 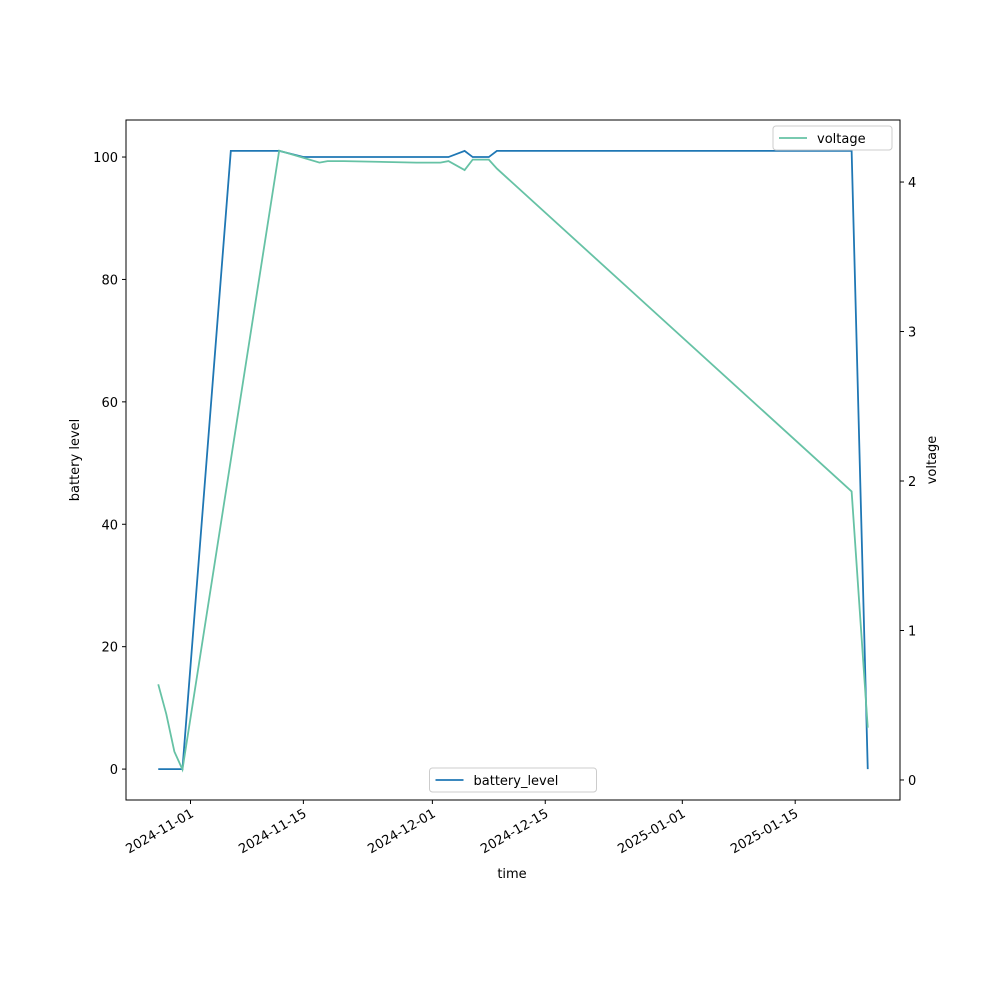 What do you see at coordinates (932, 460) in the screenshot?
I see `y2-axis-label: voltage` at bounding box center [932, 460].